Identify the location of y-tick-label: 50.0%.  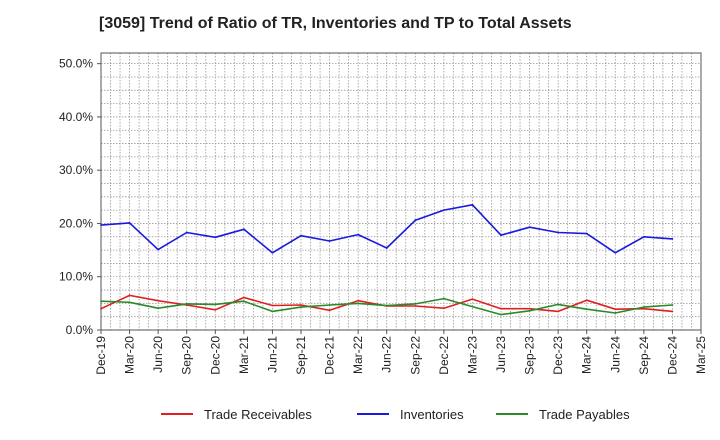
(76, 64).